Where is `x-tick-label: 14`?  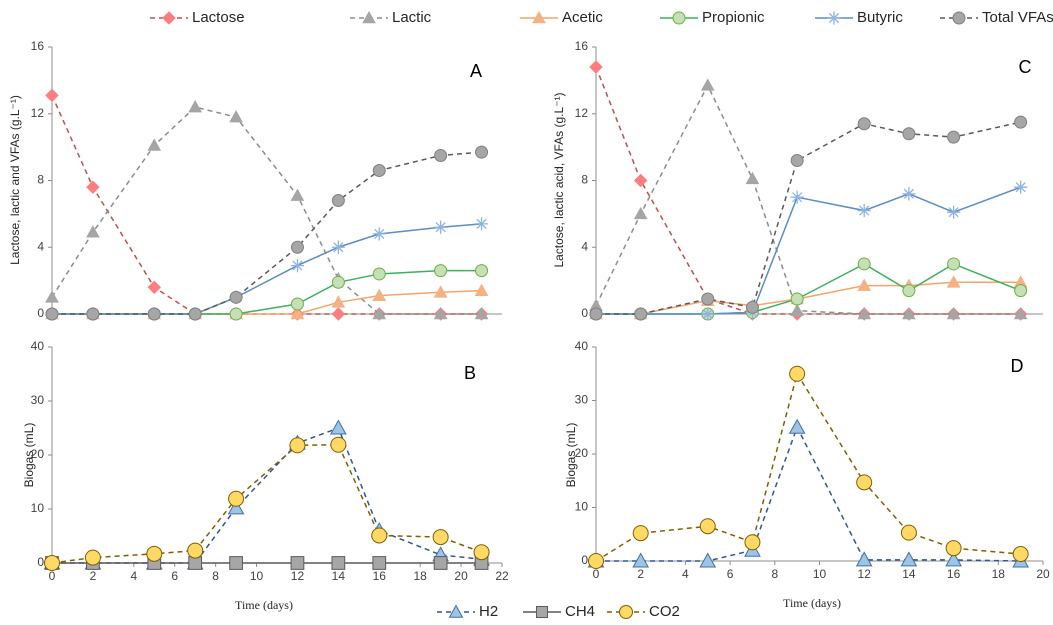
x-tick-label: 14 is located at coordinates (339, 576).